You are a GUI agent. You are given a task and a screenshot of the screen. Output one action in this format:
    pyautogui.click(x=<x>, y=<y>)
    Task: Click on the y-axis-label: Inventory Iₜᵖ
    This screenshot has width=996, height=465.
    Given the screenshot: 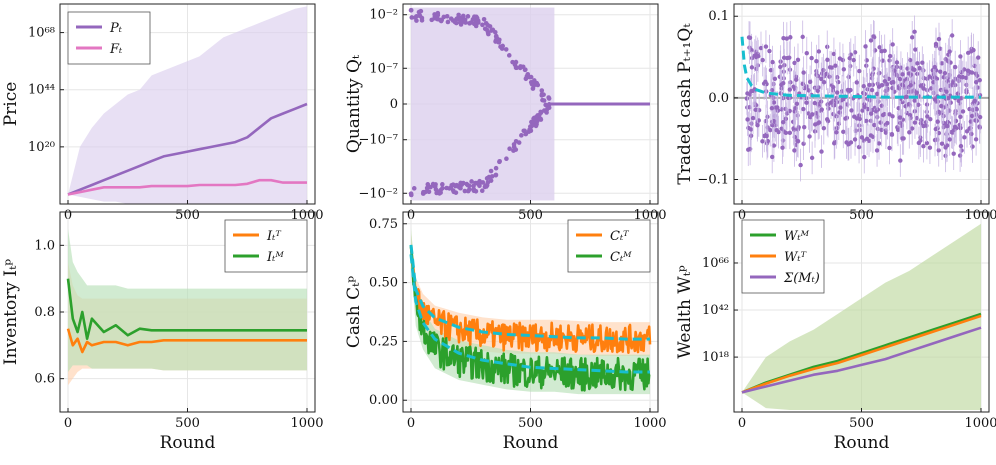 What is the action you would take?
    pyautogui.click(x=11, y=312)
    